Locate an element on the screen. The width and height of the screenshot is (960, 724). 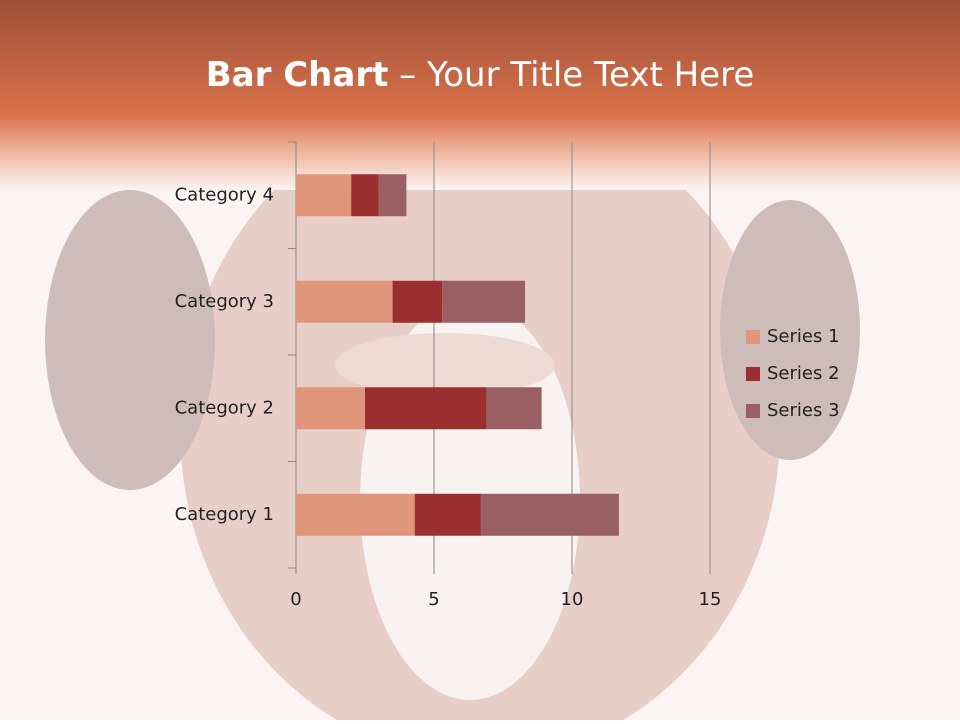
legend-label: Series 2 is located at coordinates (803, 373).